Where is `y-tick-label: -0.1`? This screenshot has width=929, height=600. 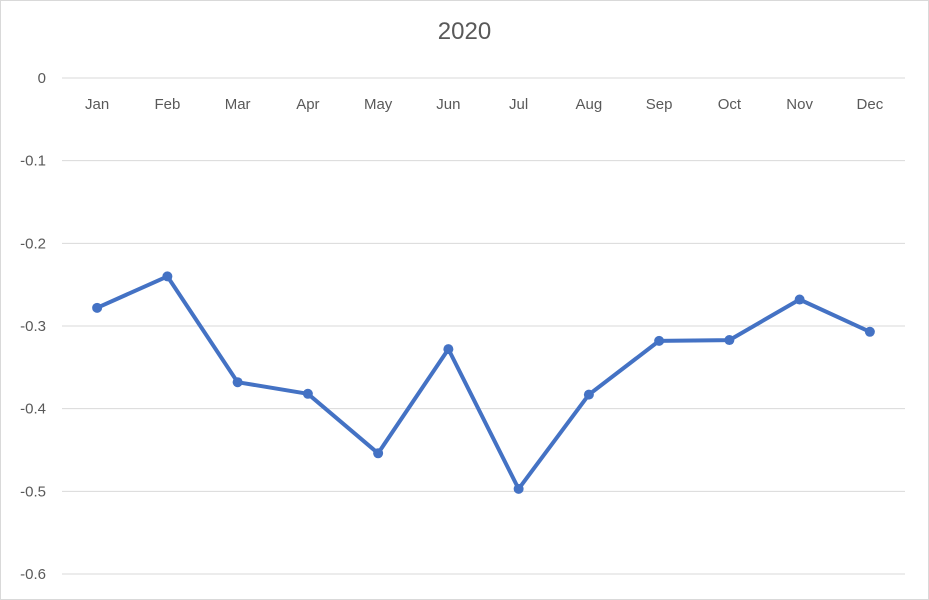 y-tick-label: -0.1 is located at coordinates (33, 161).